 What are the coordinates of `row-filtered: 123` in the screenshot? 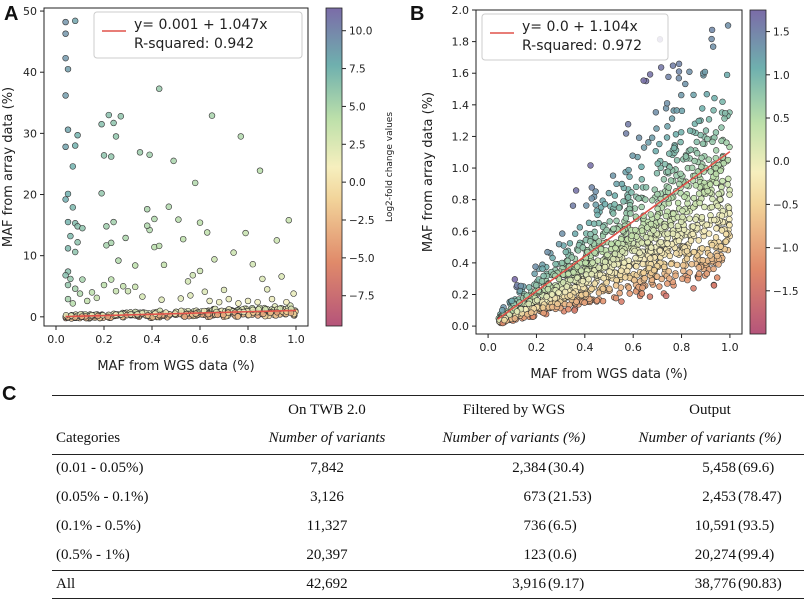 It's located at (535, 555).